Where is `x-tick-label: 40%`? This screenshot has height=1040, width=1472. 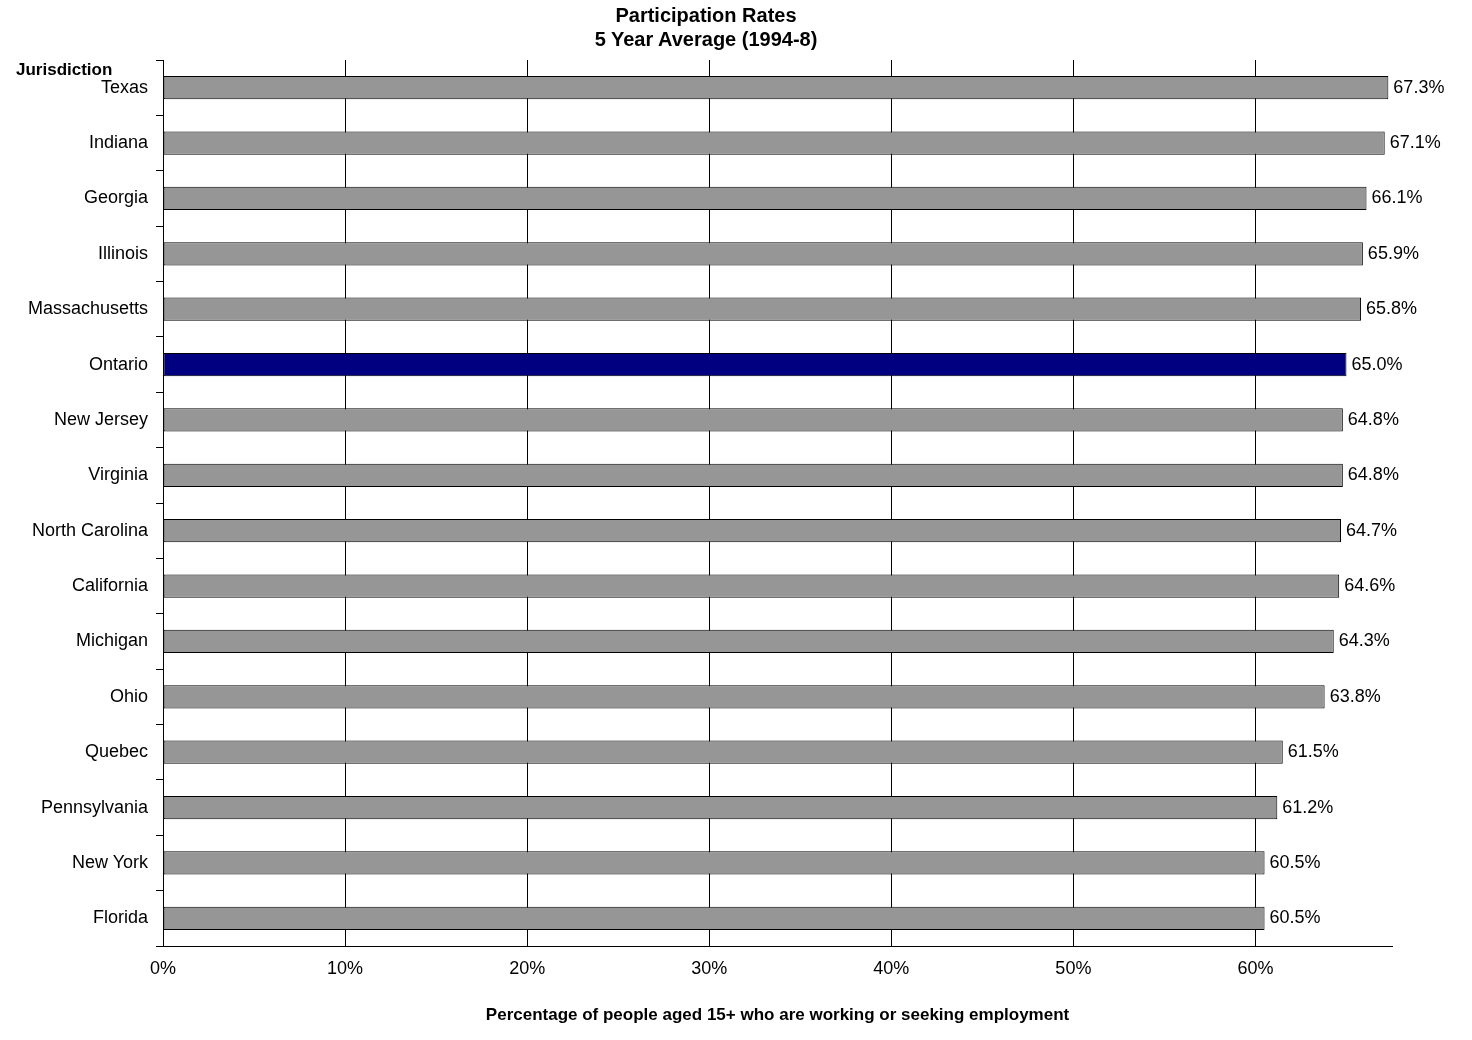 x-tick-label: 40% is located at coordinates (891, 967).